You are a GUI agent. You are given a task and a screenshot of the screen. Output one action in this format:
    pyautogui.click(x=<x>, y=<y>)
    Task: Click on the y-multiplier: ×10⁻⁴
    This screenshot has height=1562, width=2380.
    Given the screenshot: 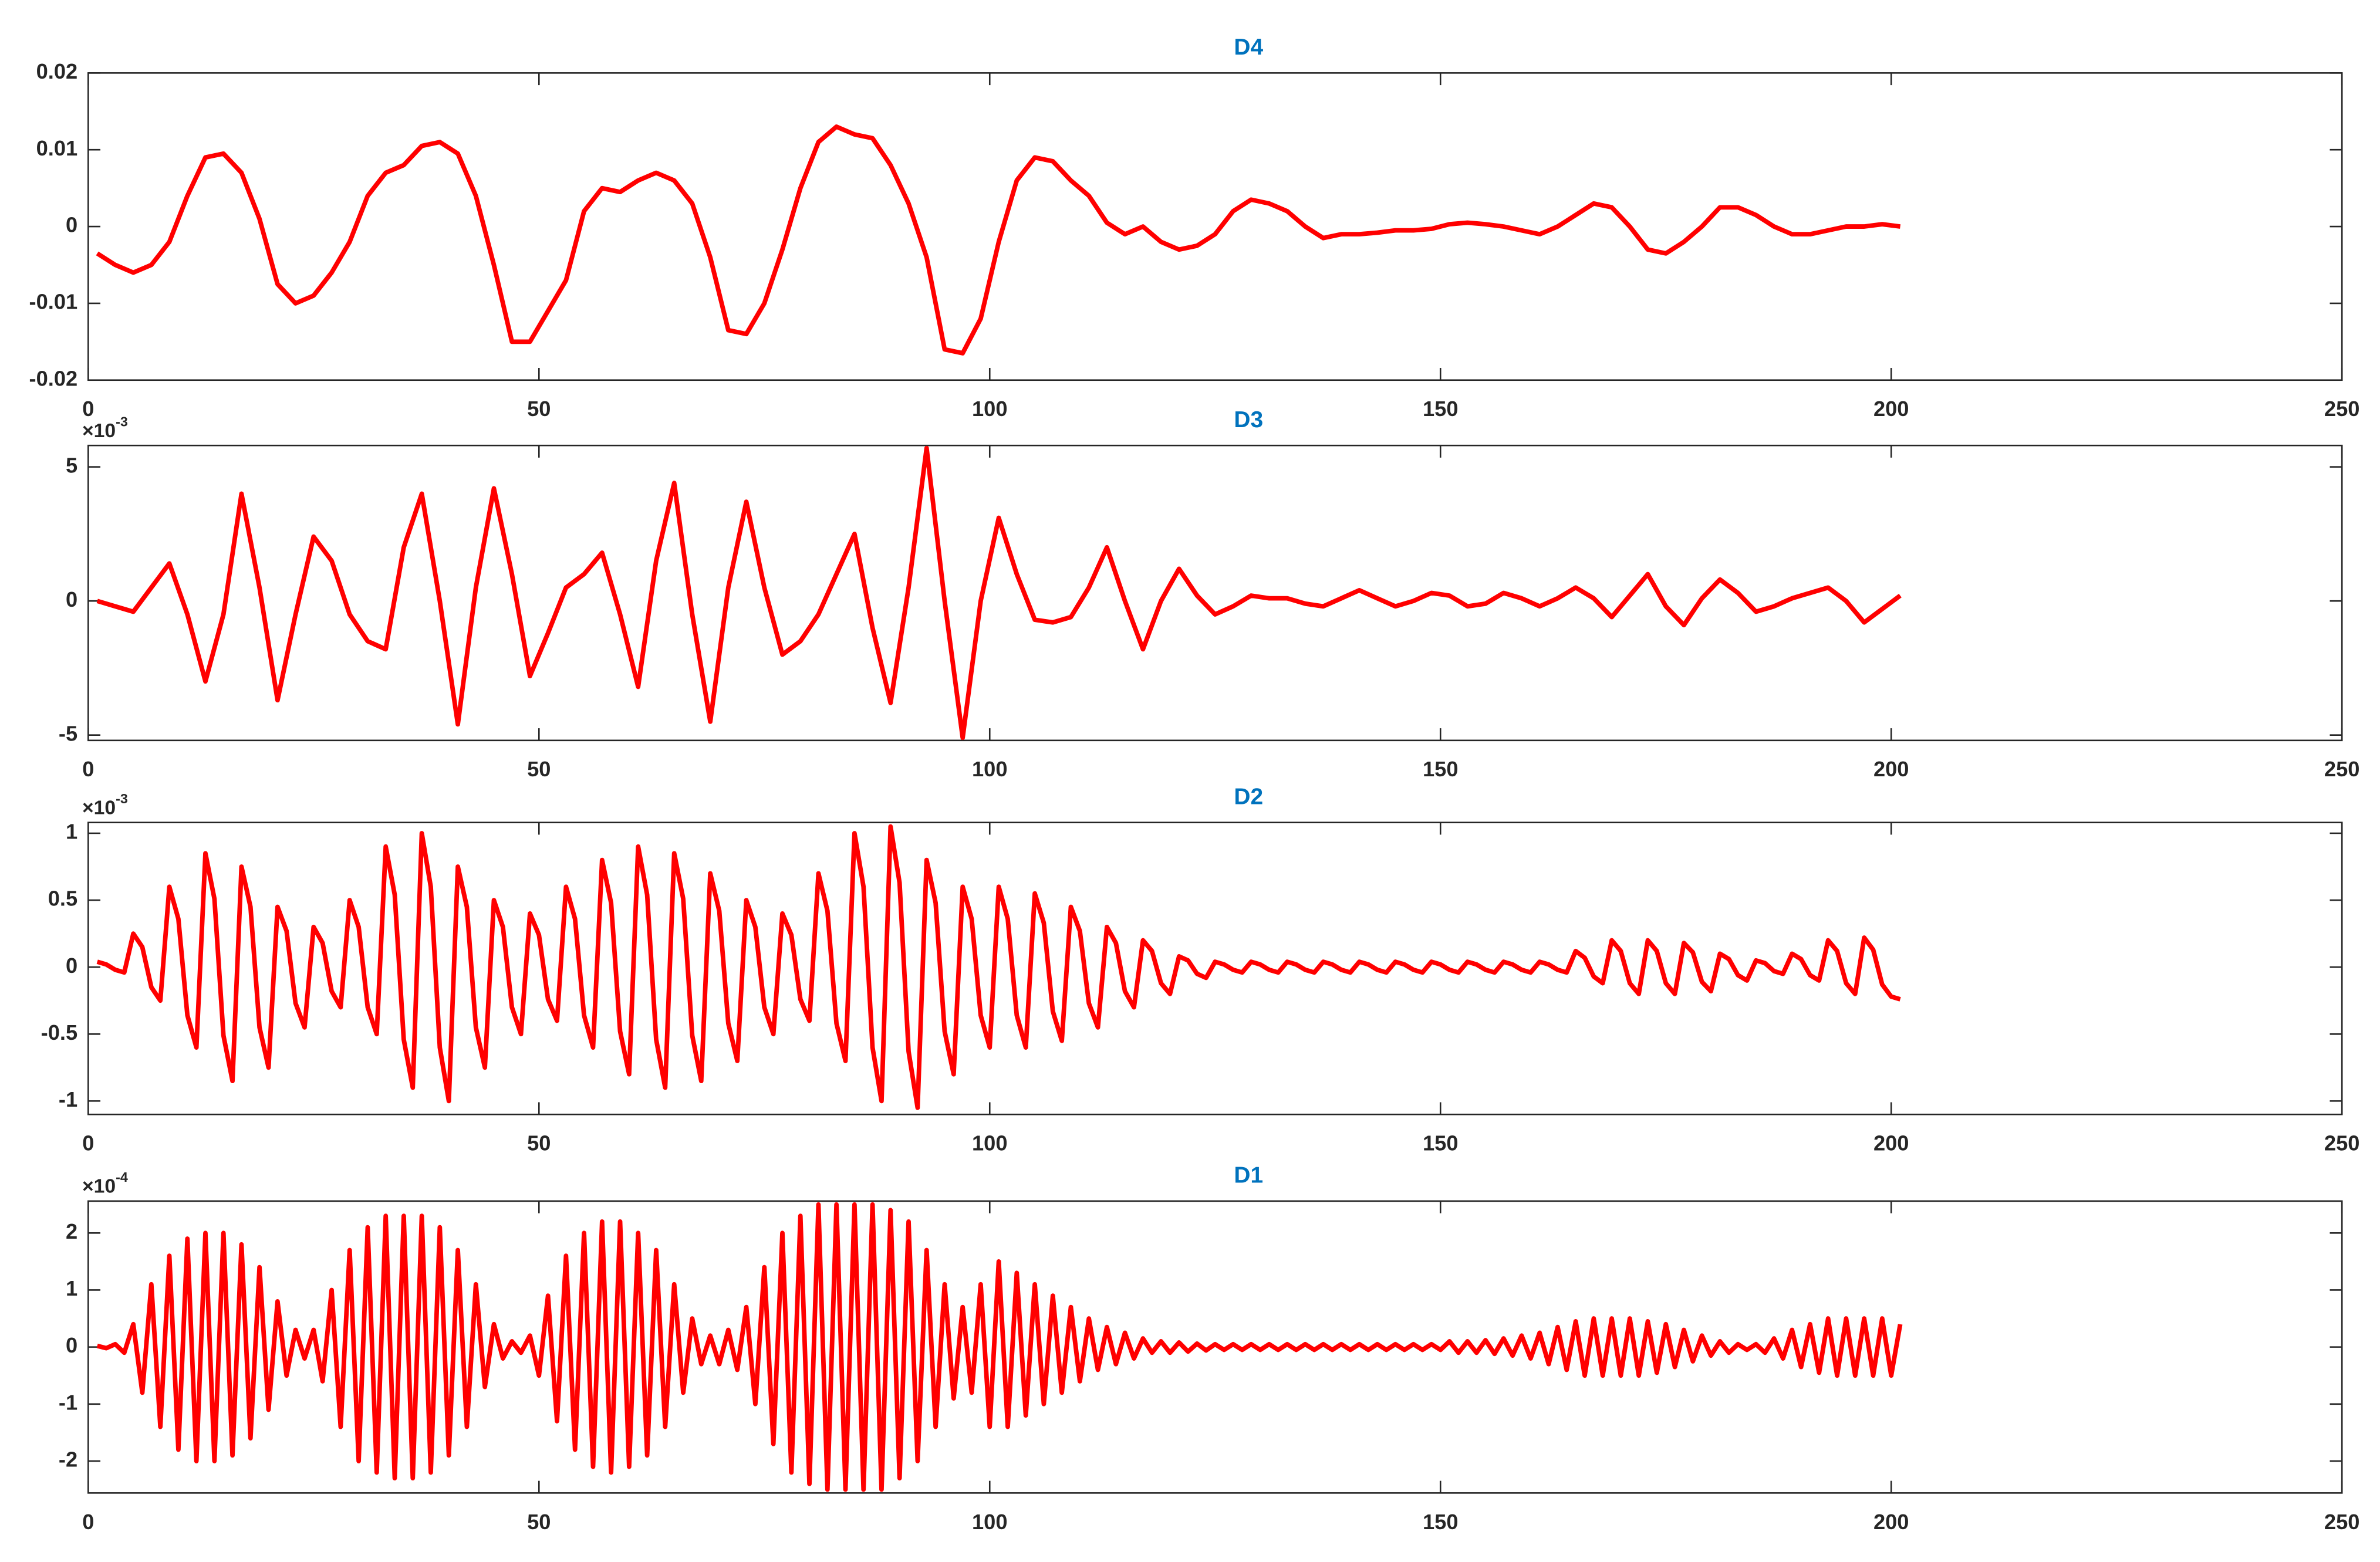 What is the action you would take?
    pyautogui.click(x=105, y=1183)
    